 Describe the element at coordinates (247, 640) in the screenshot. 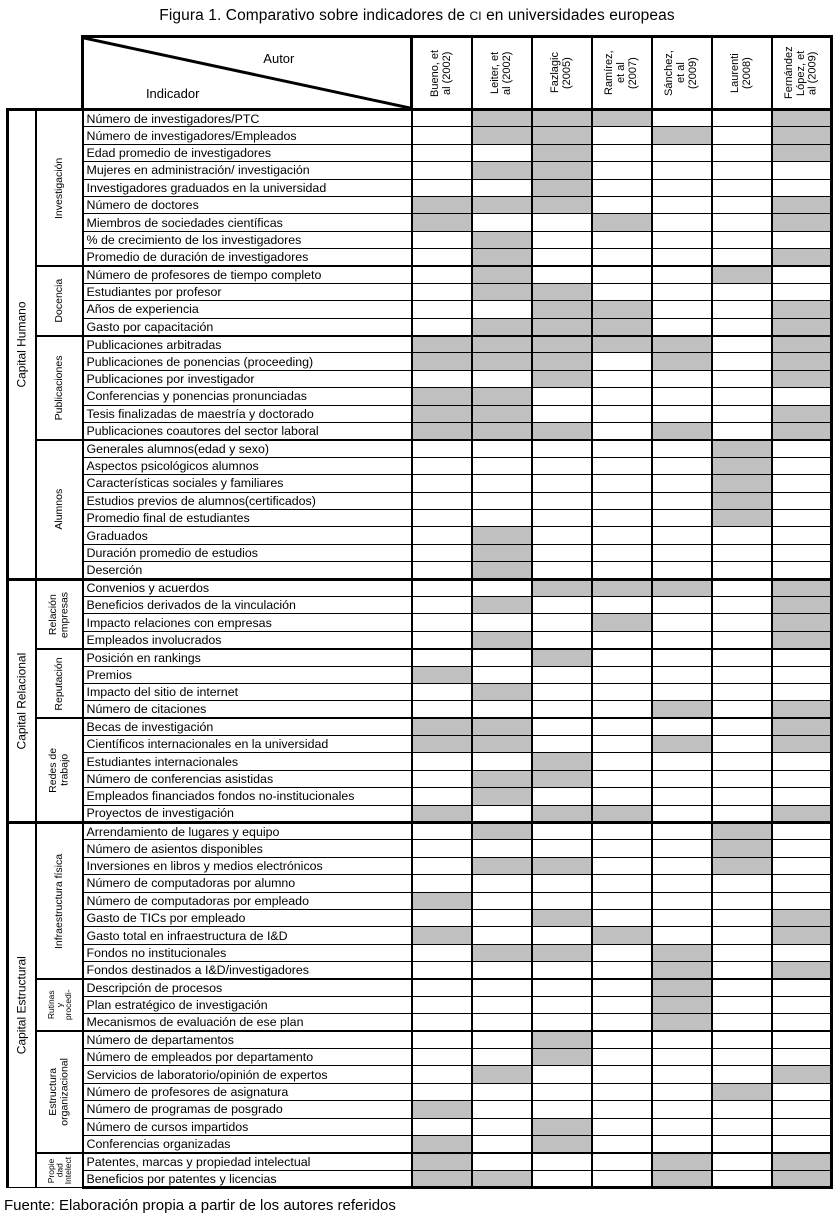

I see `indicator-cell: Empleados involucrados` at that location.